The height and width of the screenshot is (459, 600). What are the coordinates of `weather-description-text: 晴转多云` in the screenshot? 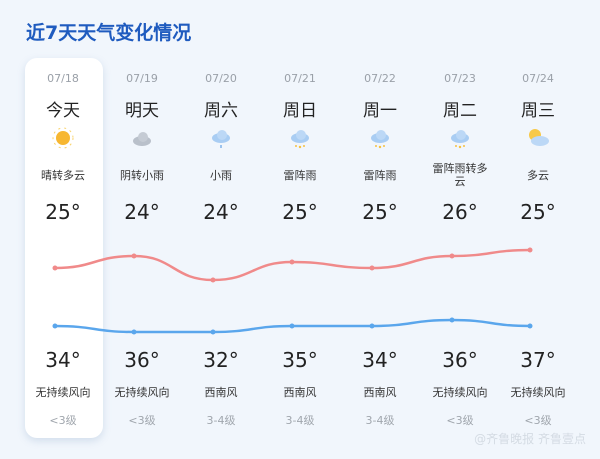 It's located at (63, 175).